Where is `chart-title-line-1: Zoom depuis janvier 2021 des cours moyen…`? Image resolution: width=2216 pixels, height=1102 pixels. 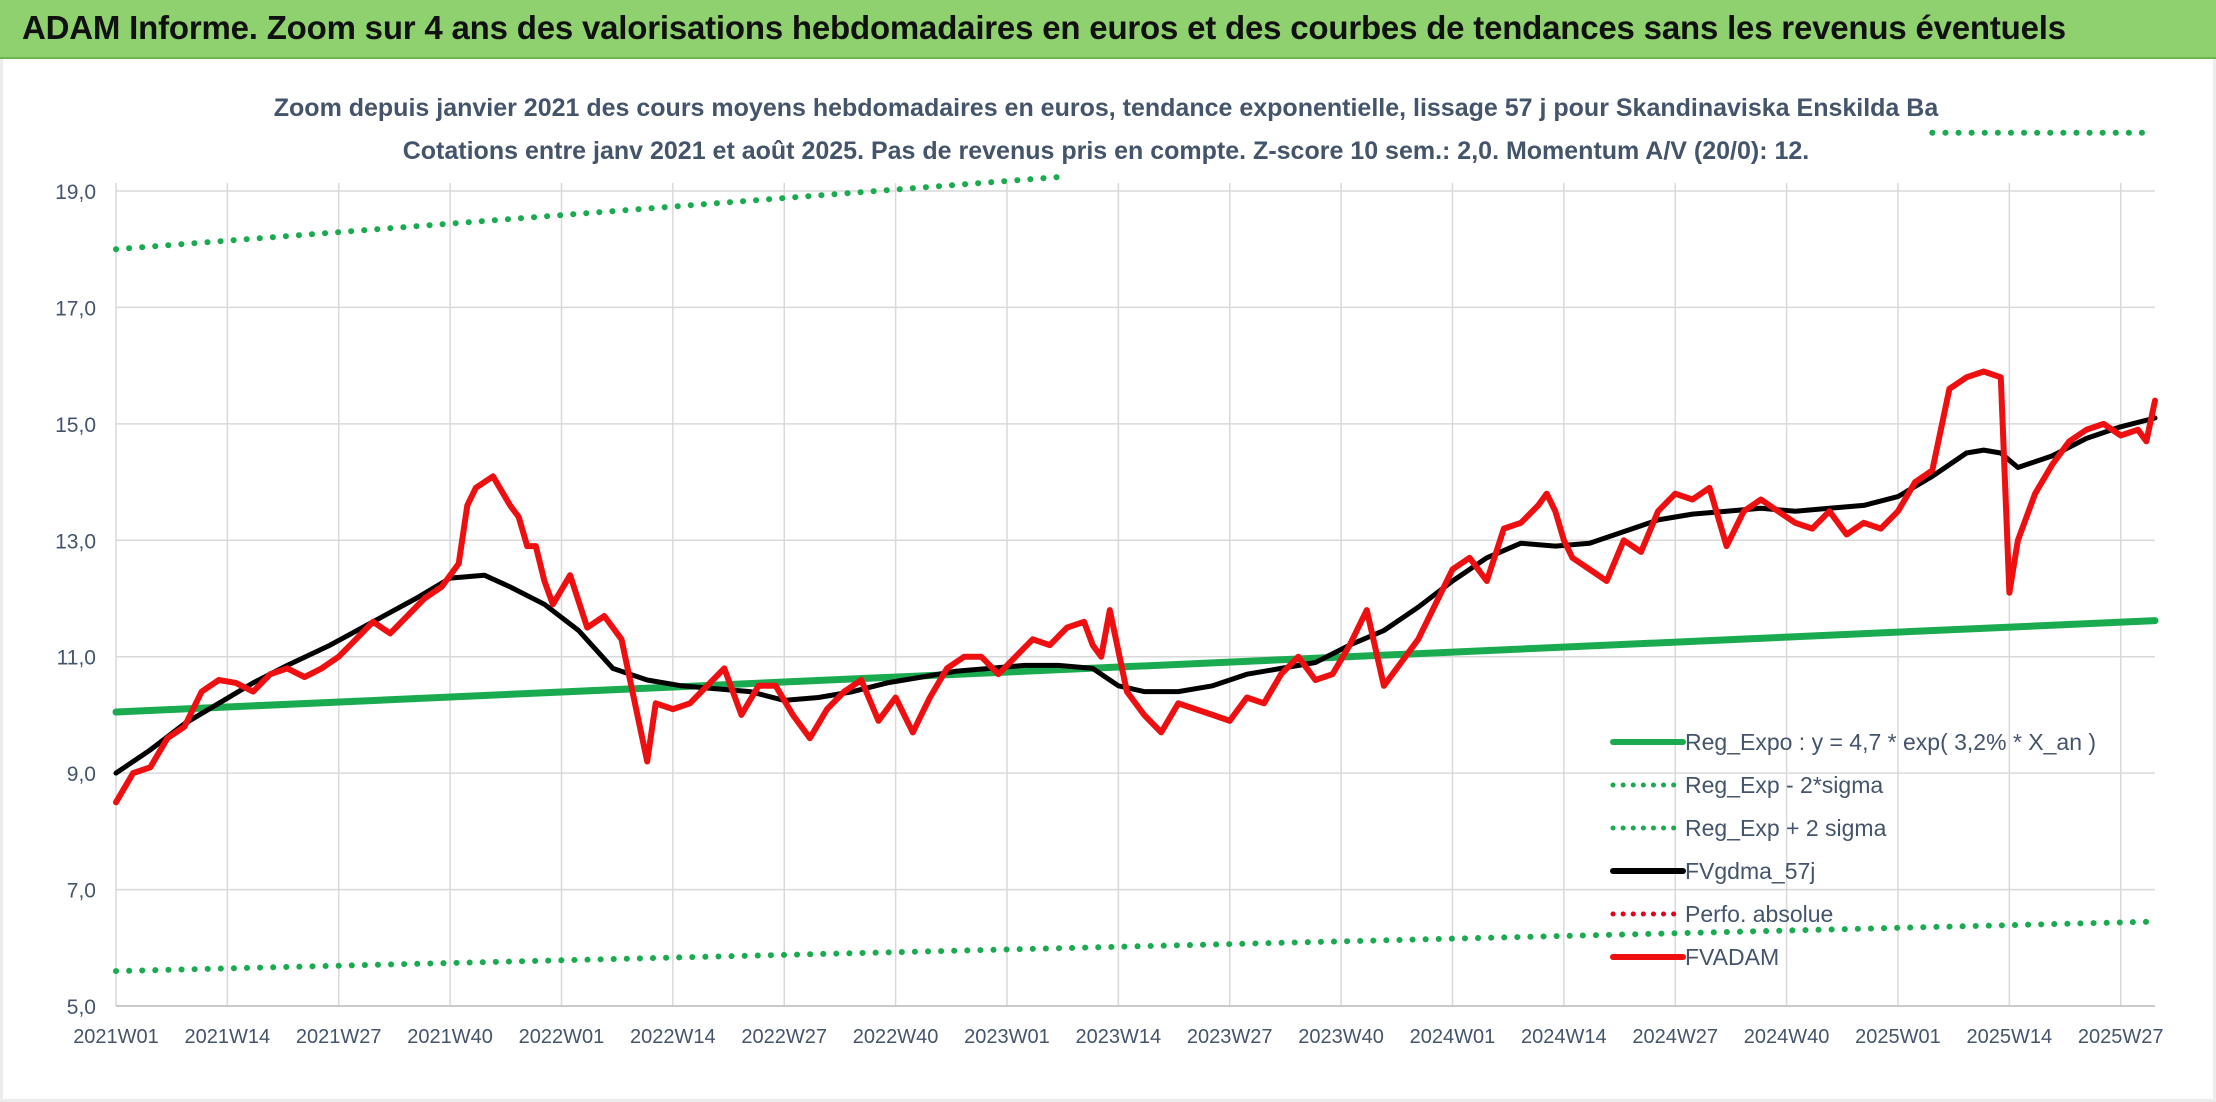
chart-title-line-1: Zoom depuis janvier 2021 des cours moyen… is located at coordinates (1107, 108).